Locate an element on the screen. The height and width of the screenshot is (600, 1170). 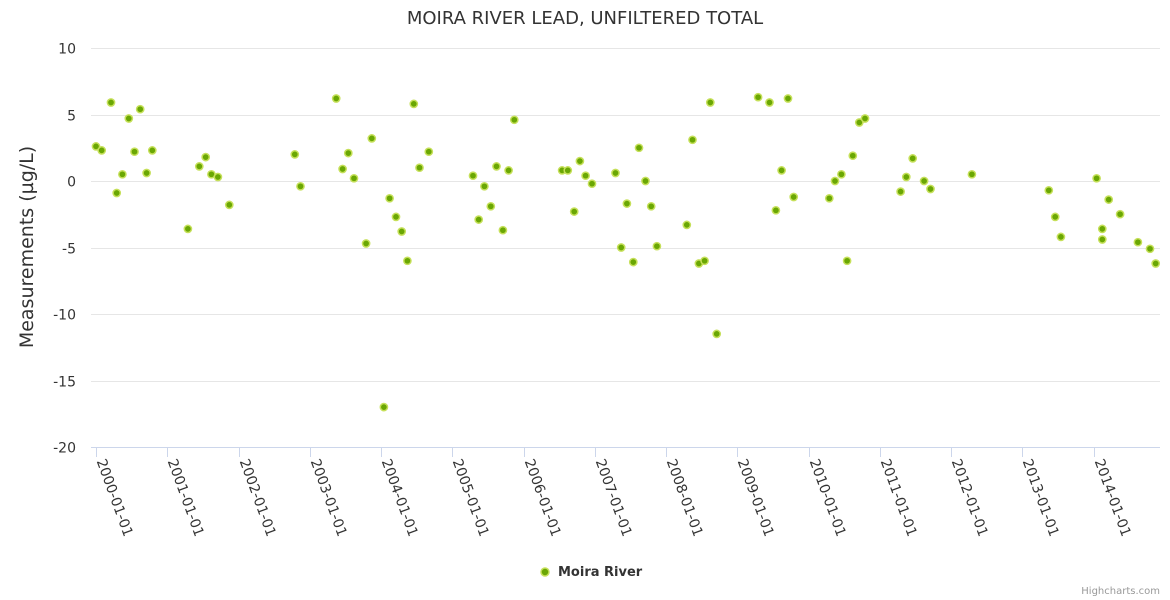
y-tick-label: 10 is located at coordinates (67, 50).